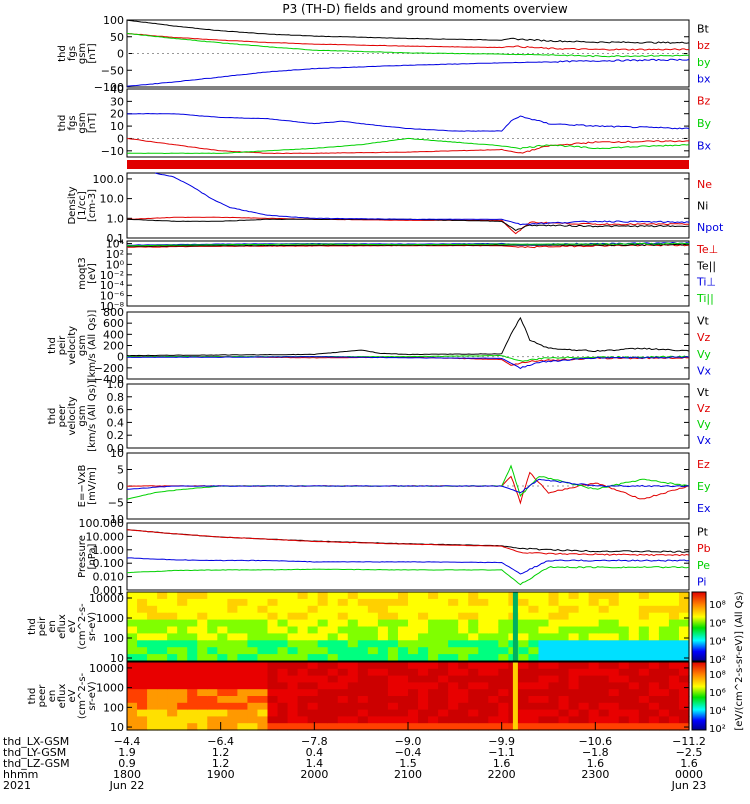  Describe the element at coordinates (109, 590) in the screenshot. I see `ytick-label-pressure-5: 0.001` at that location.